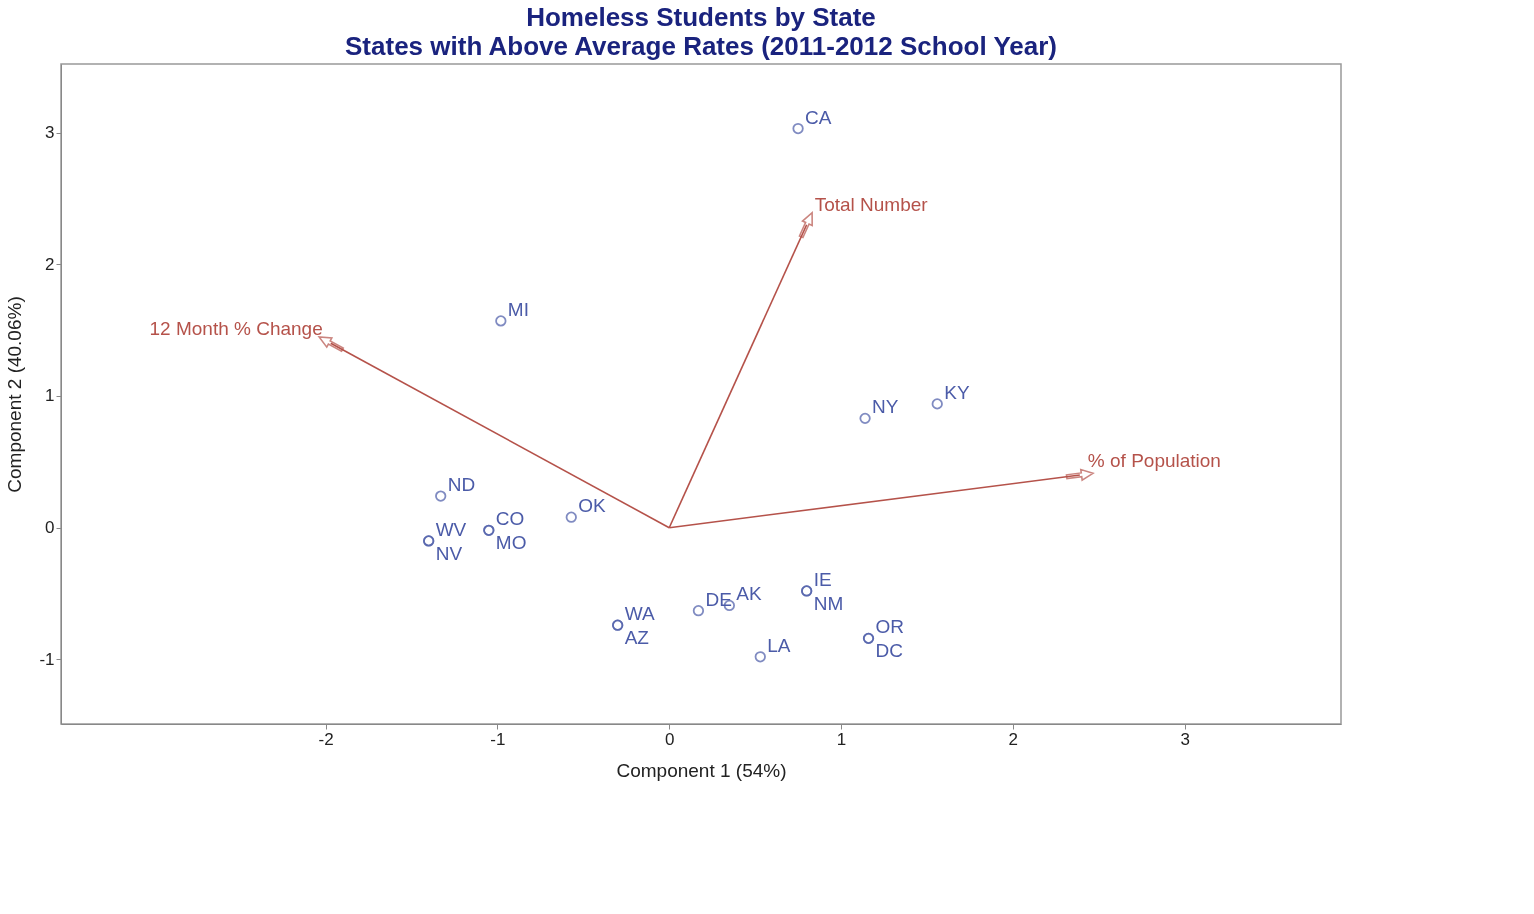 This screenshot has width=1534, height=914. I want to click on chart-subtitle: States with Above Average Rates (2011-2012 School Year), so click(701, 46).